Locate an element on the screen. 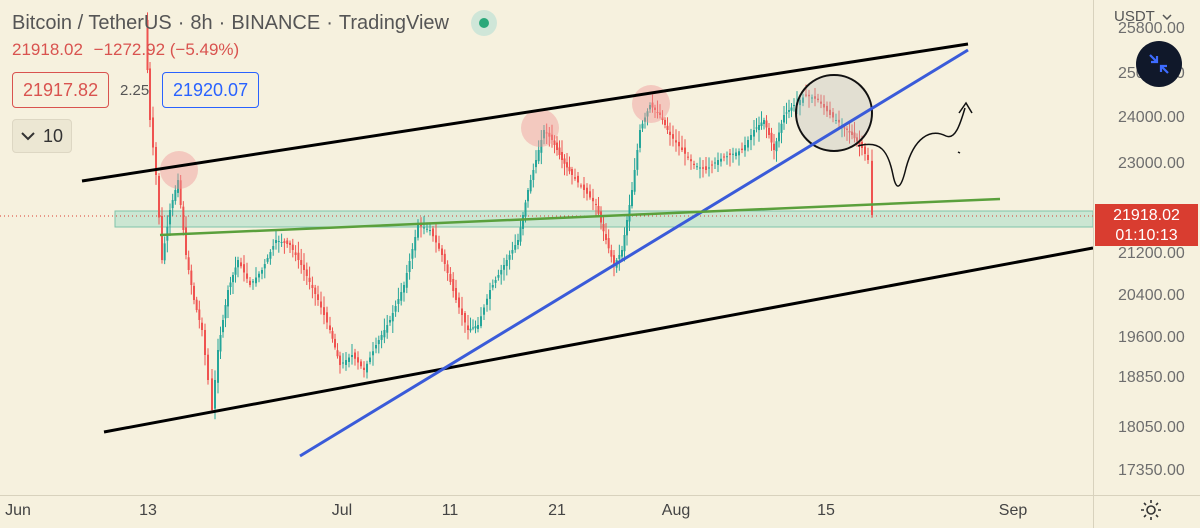  last-price-value: 21918.02 is located at coordinates (1146, 215).